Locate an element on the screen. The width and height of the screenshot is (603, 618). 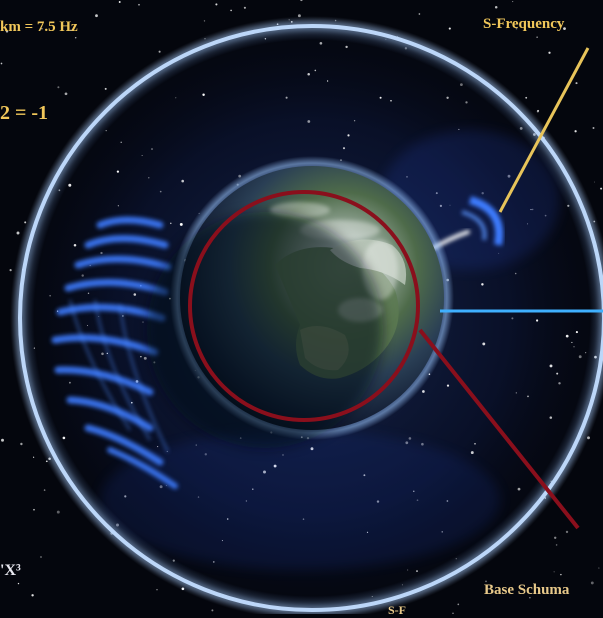
red-inner-ring is located at coordinates (304, 306).